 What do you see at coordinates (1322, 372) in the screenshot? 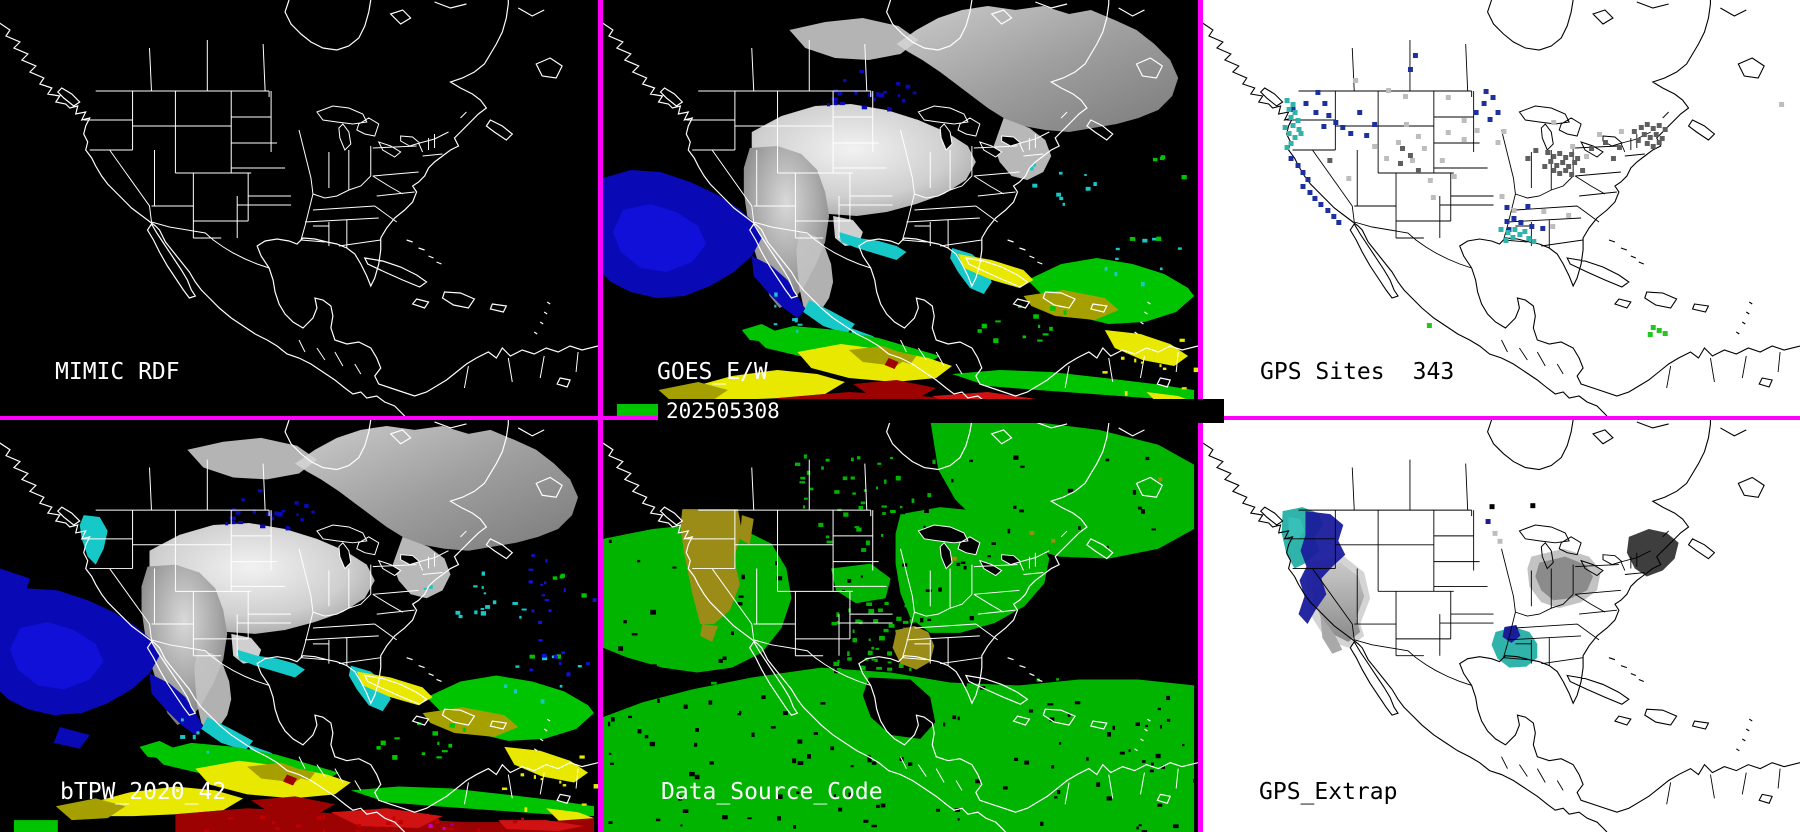
I see `gps-sites-label-text: GPS Sites` at bounding box center [1322, 372].